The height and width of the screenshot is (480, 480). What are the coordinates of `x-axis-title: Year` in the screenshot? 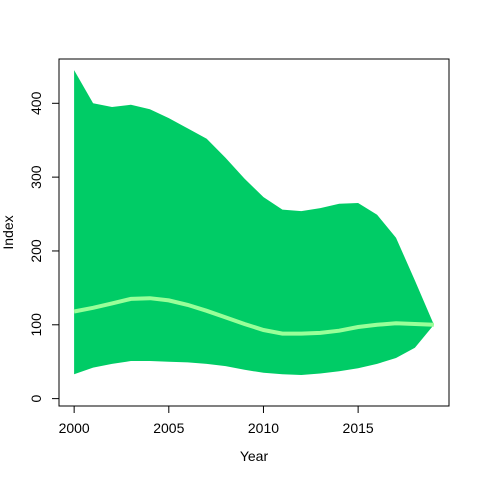 It's located at (254, 456).